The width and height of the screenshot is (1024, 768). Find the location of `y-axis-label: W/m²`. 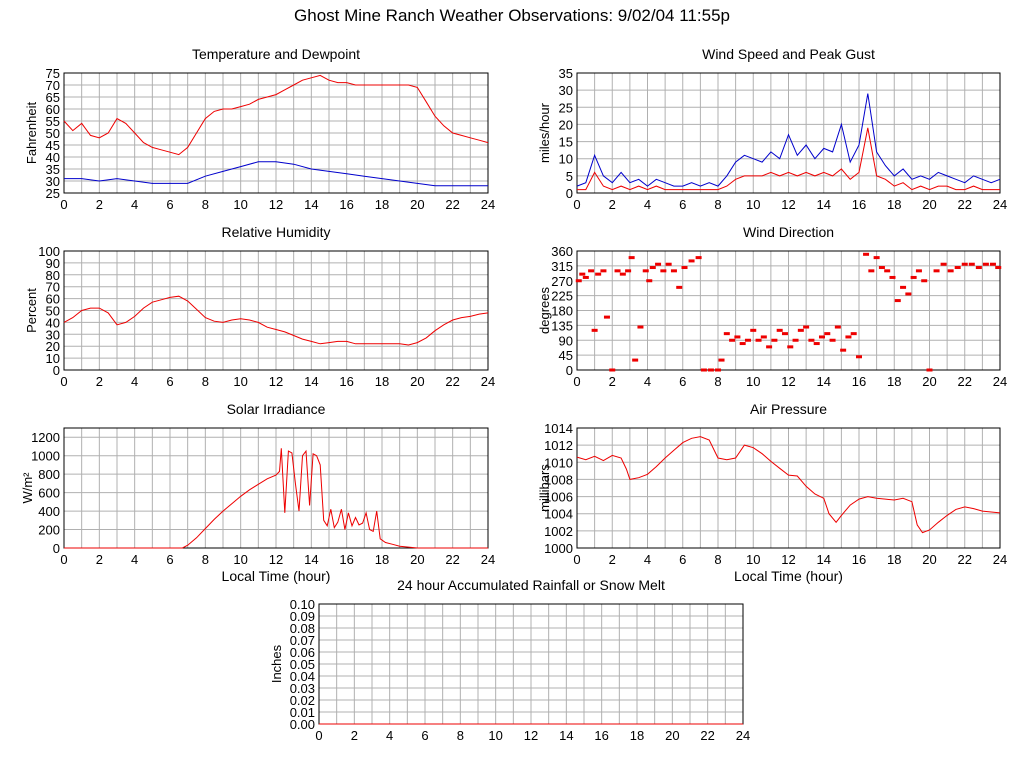

y-axis-label: W/m² is located at coordinates (27, 488).